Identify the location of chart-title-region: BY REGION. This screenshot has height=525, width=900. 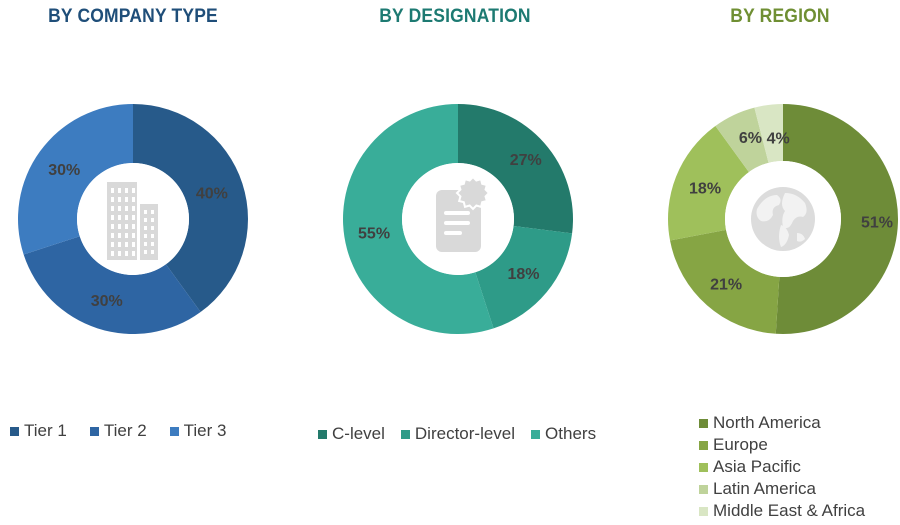
(780, 16).